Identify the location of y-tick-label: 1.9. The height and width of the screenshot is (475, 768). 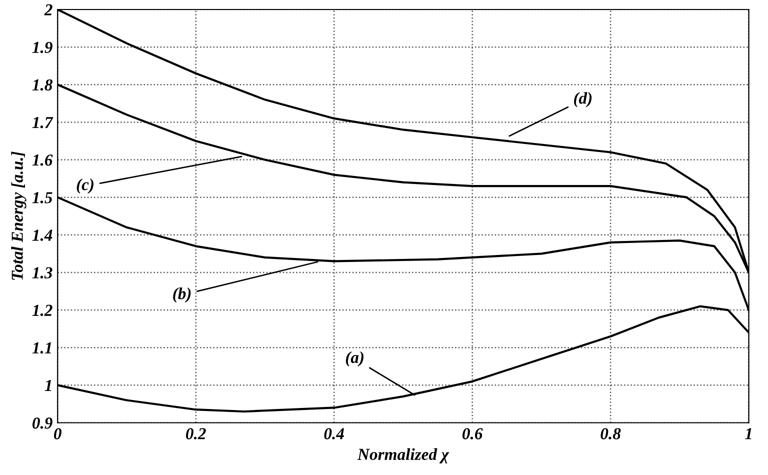
(42, 48).